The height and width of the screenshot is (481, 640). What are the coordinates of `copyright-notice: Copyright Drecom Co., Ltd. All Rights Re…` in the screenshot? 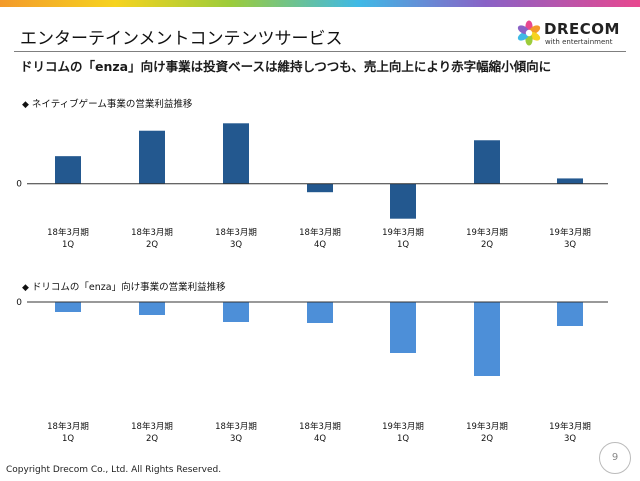 It's located at (114, 470).